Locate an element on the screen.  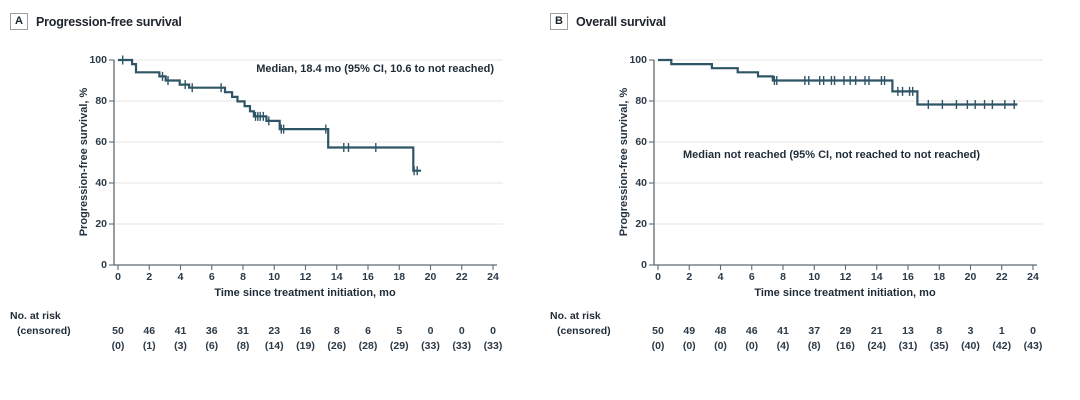
panel-letter-badge: A is located at coordinates (19, 21).